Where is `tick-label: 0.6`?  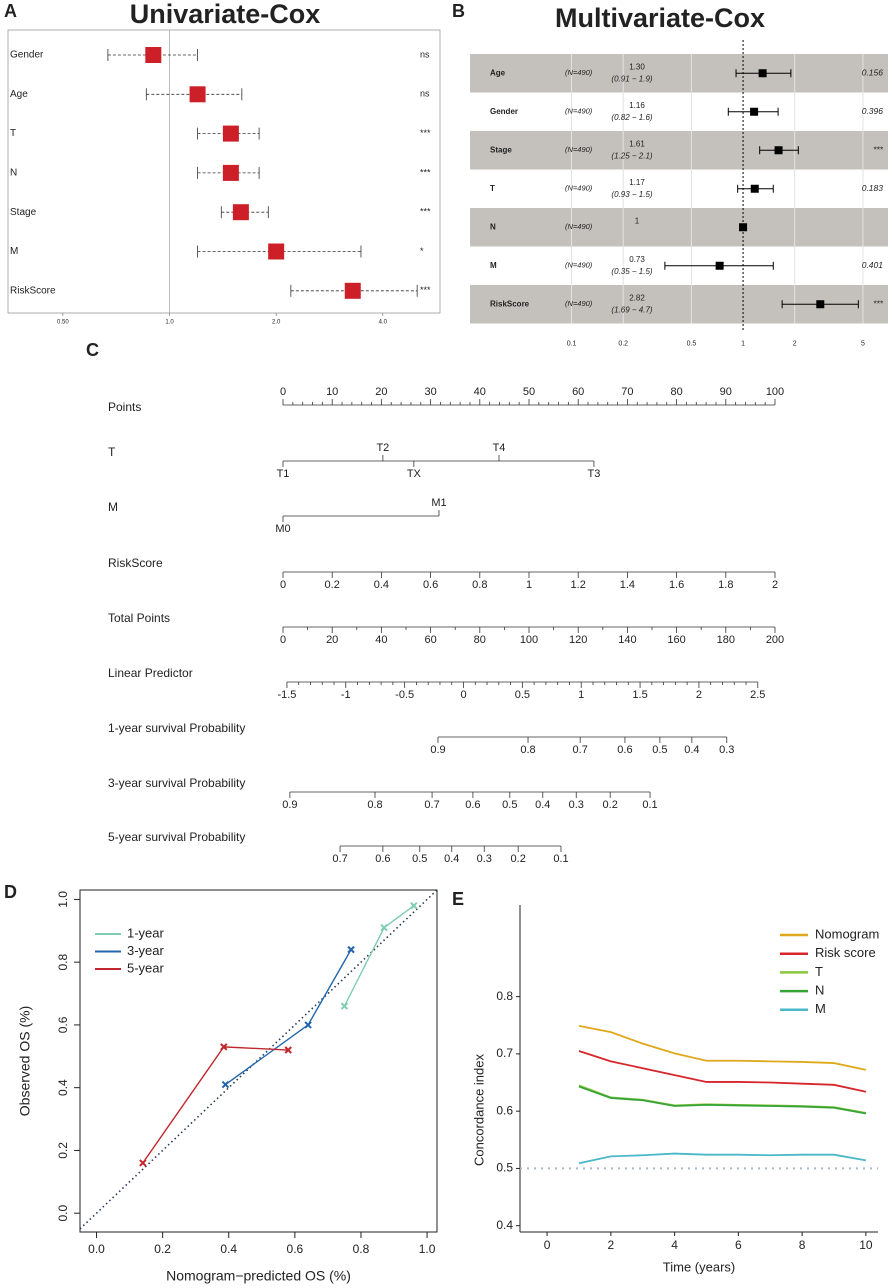 tick-label: 0.6 is located at coordinates (430, 585).